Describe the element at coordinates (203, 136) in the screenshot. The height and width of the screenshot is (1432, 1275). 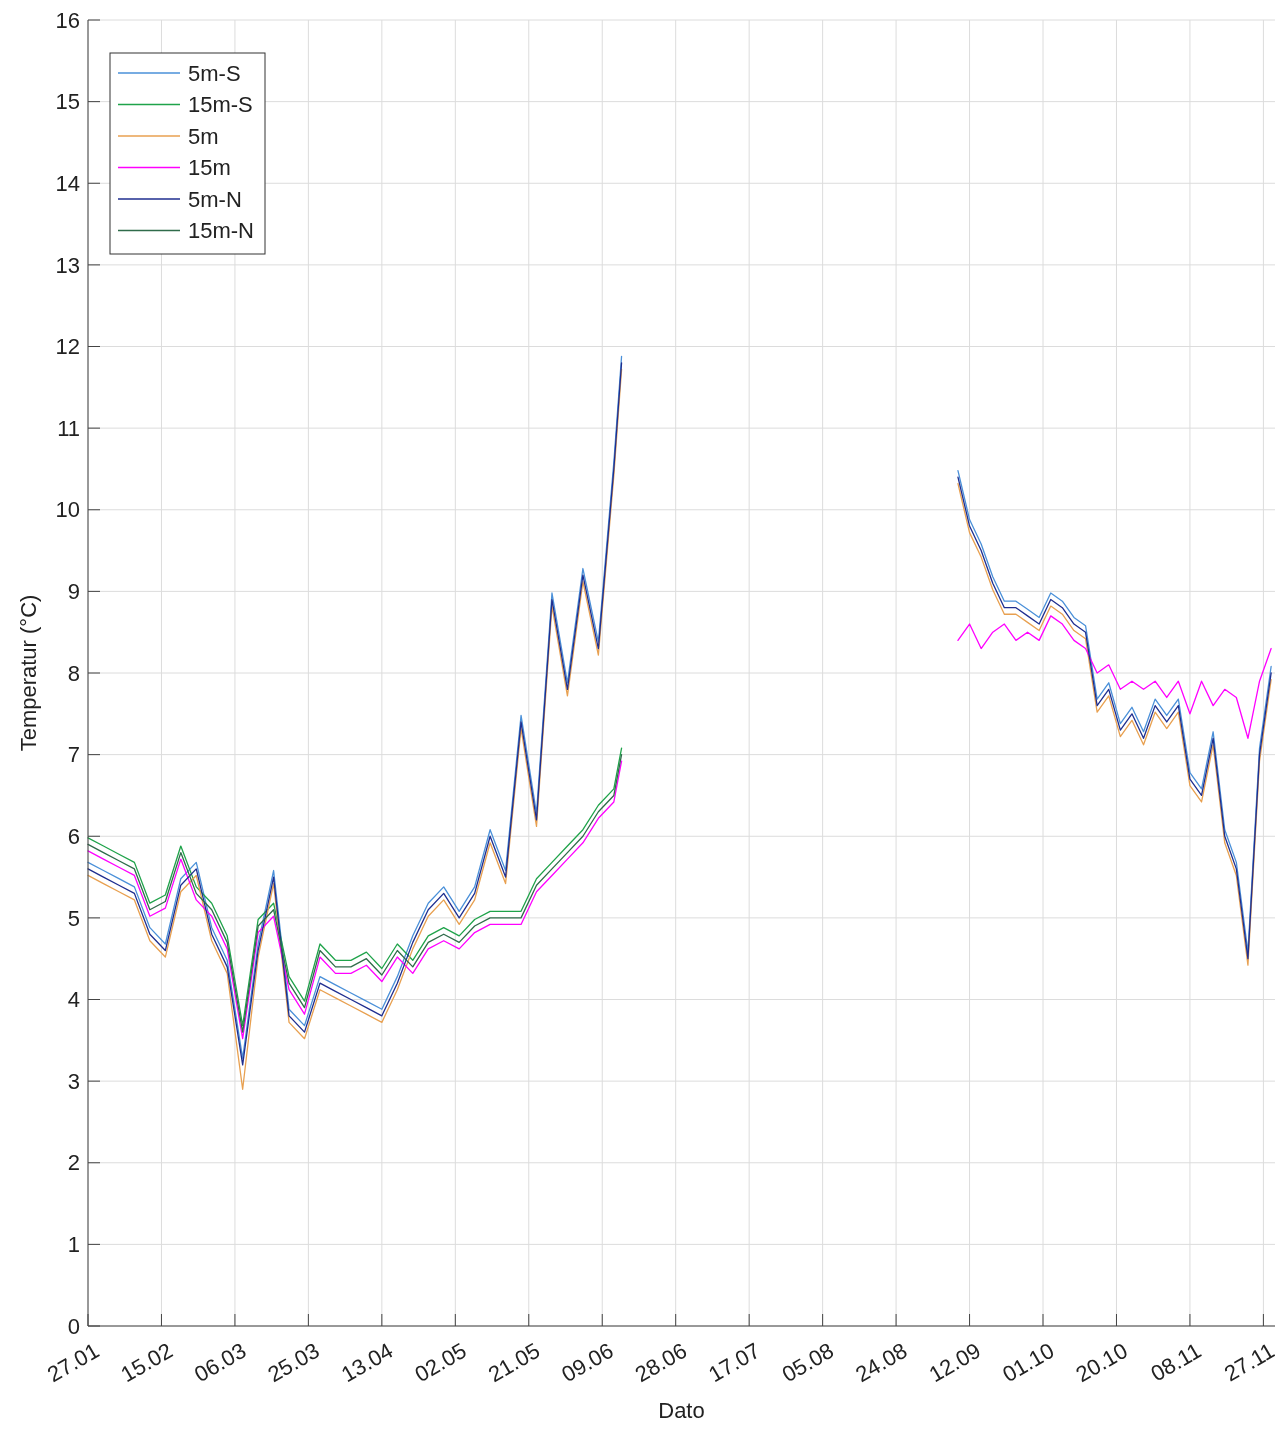
I see `legend-label: 5m` at that location.